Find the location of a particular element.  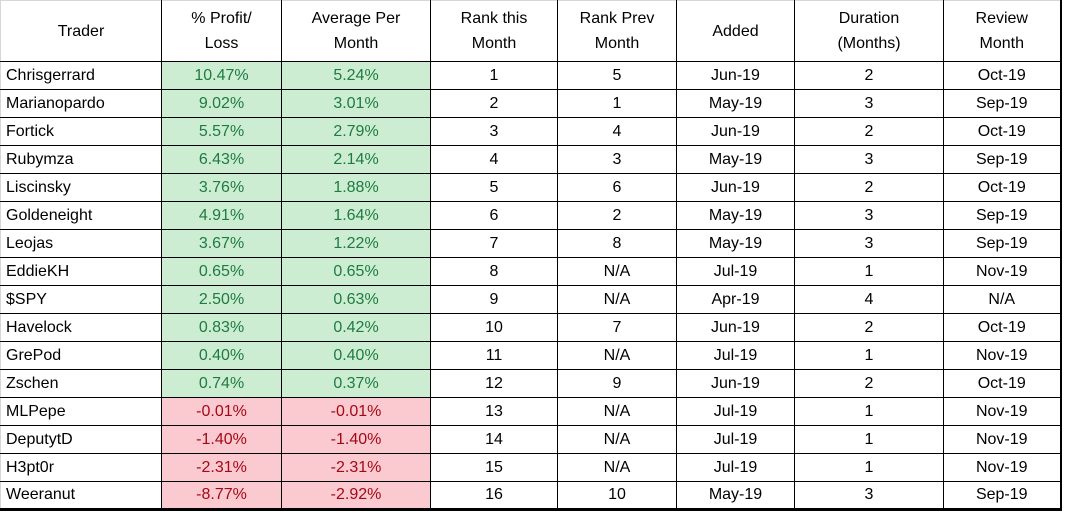

table-row: Goldeneight 4.91% 1.64% 6 2 May-19 3 Sep-19 is located at coordinates (531, 215).